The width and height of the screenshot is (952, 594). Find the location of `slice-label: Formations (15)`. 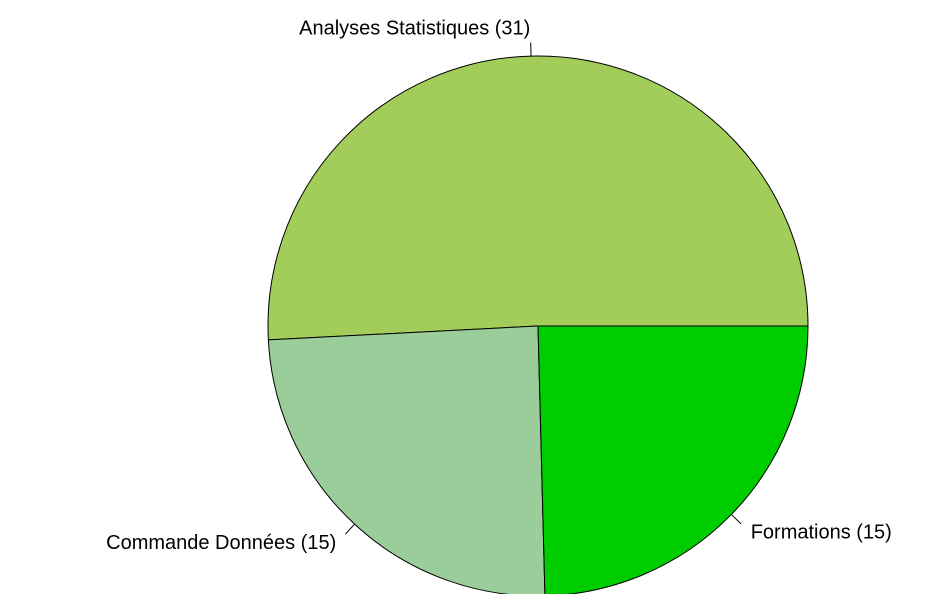

slice-label: Formations (15) is located at coordinates (821, 533).